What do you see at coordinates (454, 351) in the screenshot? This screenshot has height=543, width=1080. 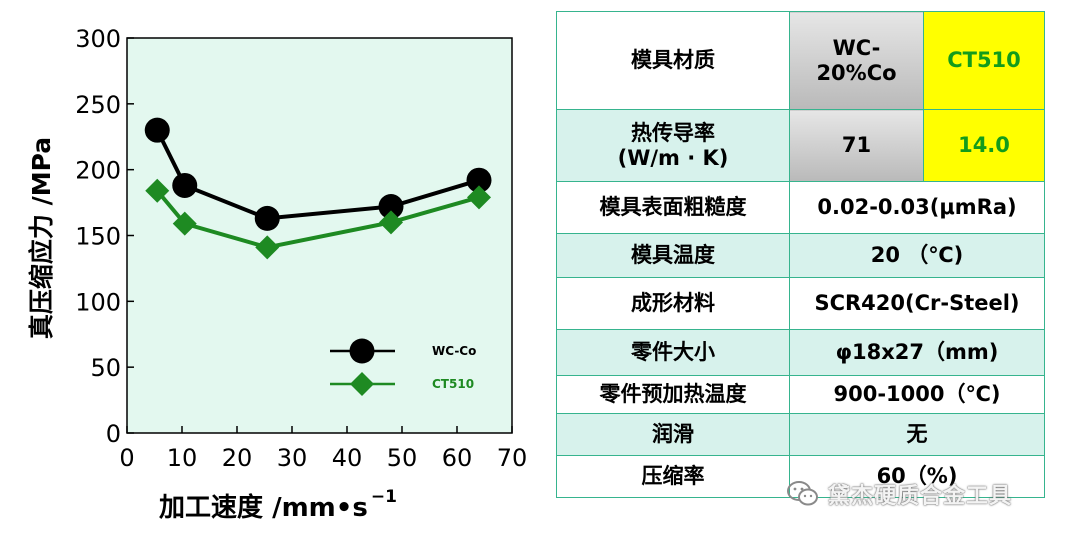 I see `legend-label: WC-Co` at bounding box center [454, 351].